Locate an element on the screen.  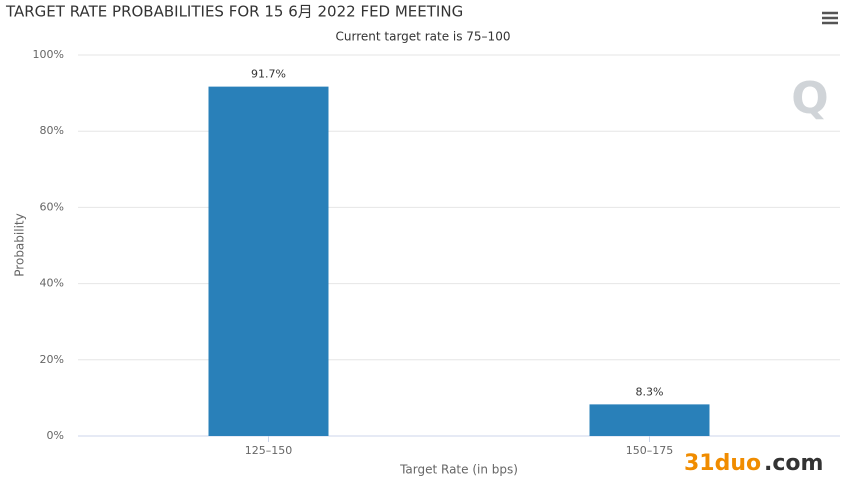
watermark: 31duo is located at coordinates (722, 463).